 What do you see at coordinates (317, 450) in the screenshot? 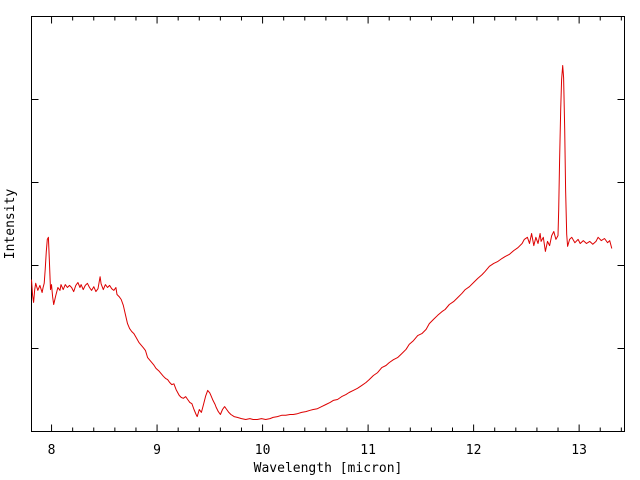
I see `x-tick-labels: 8 9 10 11 12 13` at bounding box center [317, 450].